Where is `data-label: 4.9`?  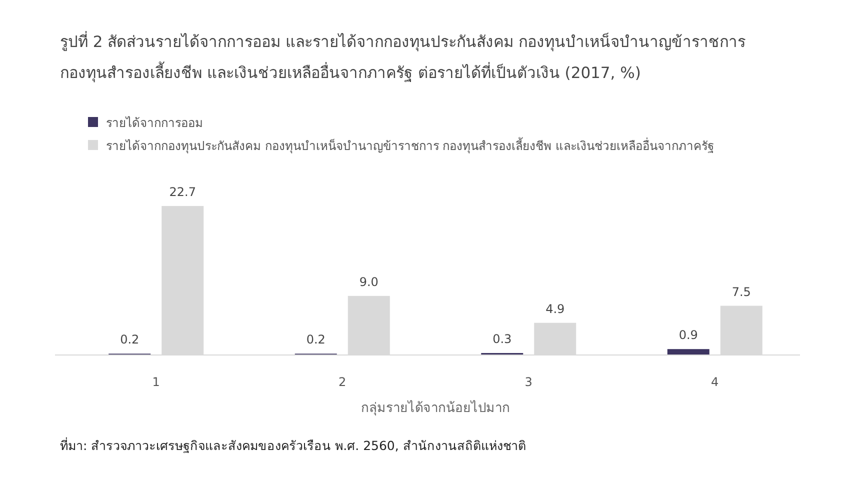 data-label: 4.9 is located at coordinates (555, 309).